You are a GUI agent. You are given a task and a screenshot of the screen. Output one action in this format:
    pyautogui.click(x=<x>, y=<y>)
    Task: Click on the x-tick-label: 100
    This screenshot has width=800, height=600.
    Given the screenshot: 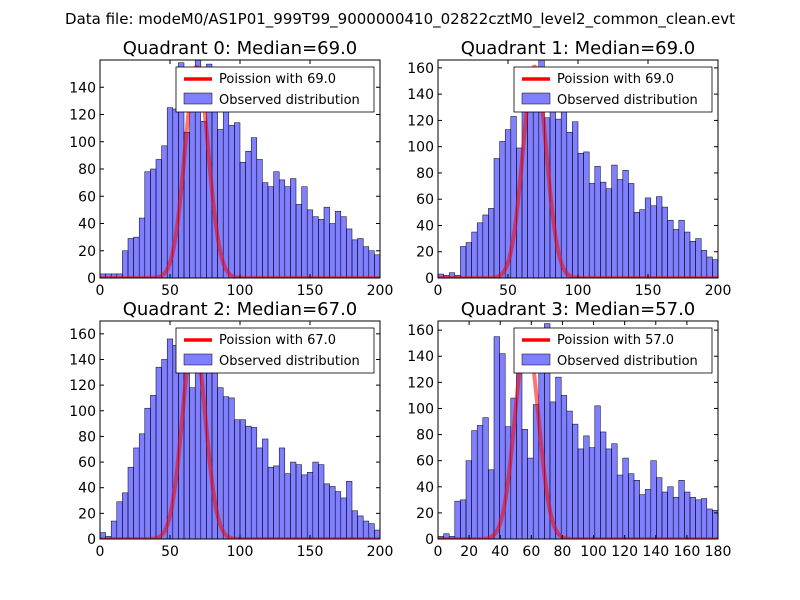 What is the action you would take?
    pyautogui.click(x=240, y=552)
    